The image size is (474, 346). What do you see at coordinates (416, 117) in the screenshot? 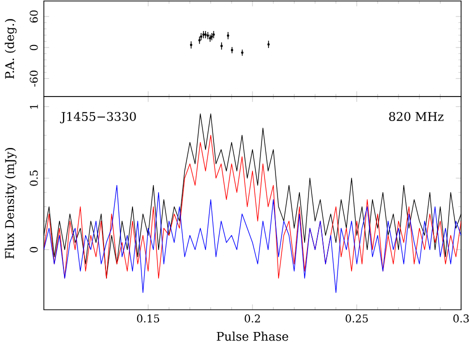
I see `annotation: 820 MHz` at bounding box center [416, 117].